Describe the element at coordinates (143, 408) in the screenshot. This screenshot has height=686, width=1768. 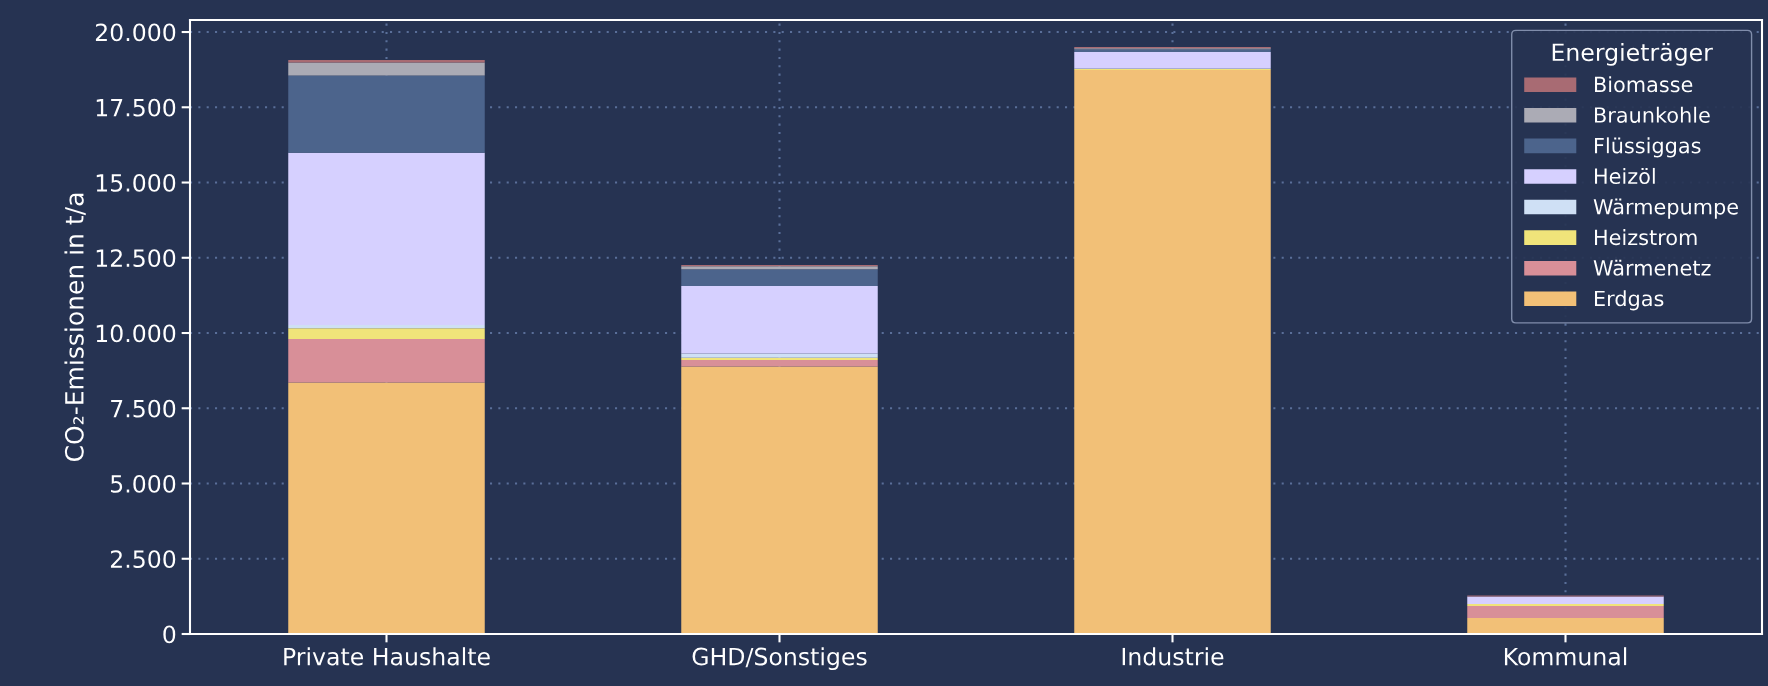
I see `y-tick-label: 7.500` at that location.